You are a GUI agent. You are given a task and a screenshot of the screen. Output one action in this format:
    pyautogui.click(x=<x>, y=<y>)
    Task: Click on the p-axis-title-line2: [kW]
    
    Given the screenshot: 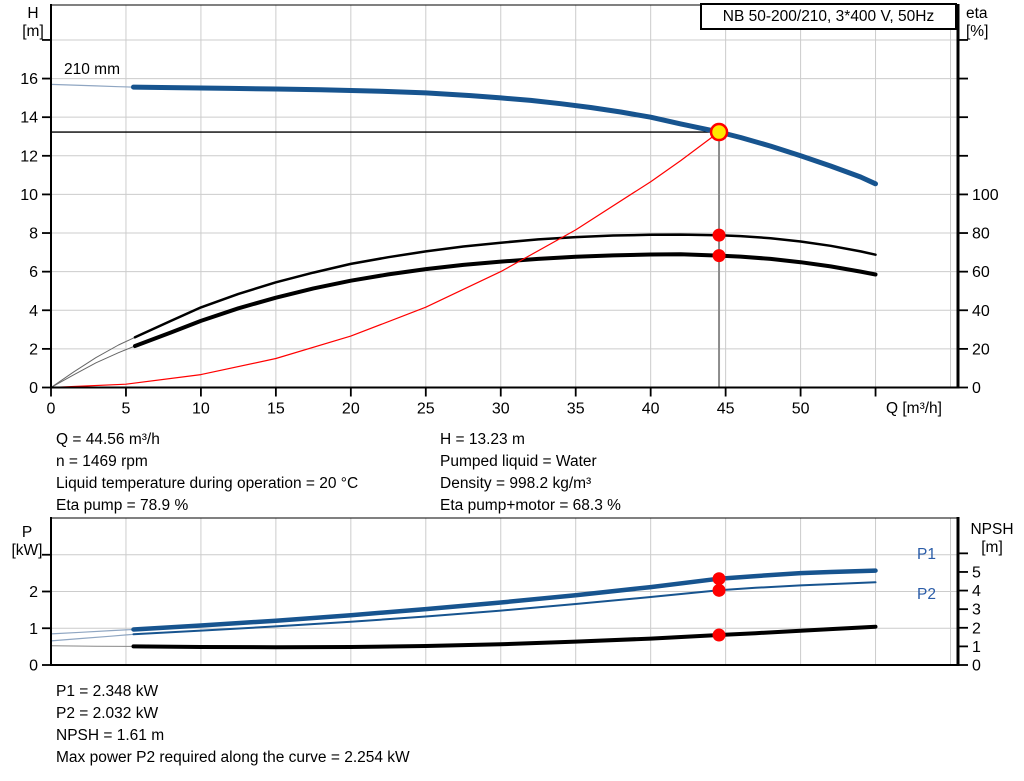 What is the action you would take?
    pyautogui.click(x=27, y=550)
    